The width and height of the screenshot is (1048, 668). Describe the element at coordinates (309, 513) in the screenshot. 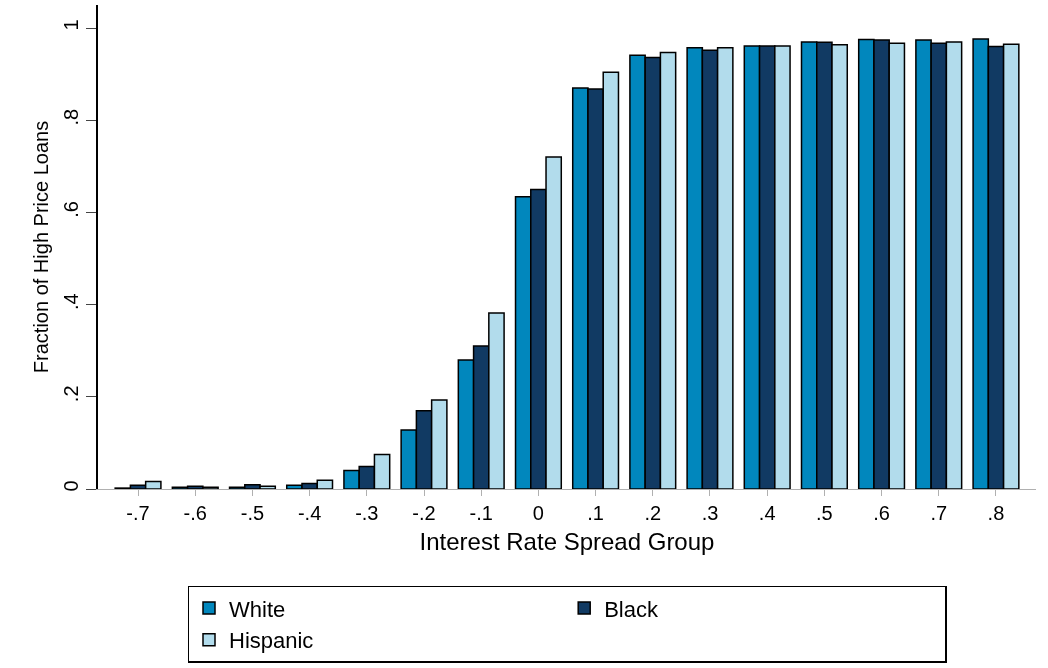

I see `x-tick-label: -.4` at that location.